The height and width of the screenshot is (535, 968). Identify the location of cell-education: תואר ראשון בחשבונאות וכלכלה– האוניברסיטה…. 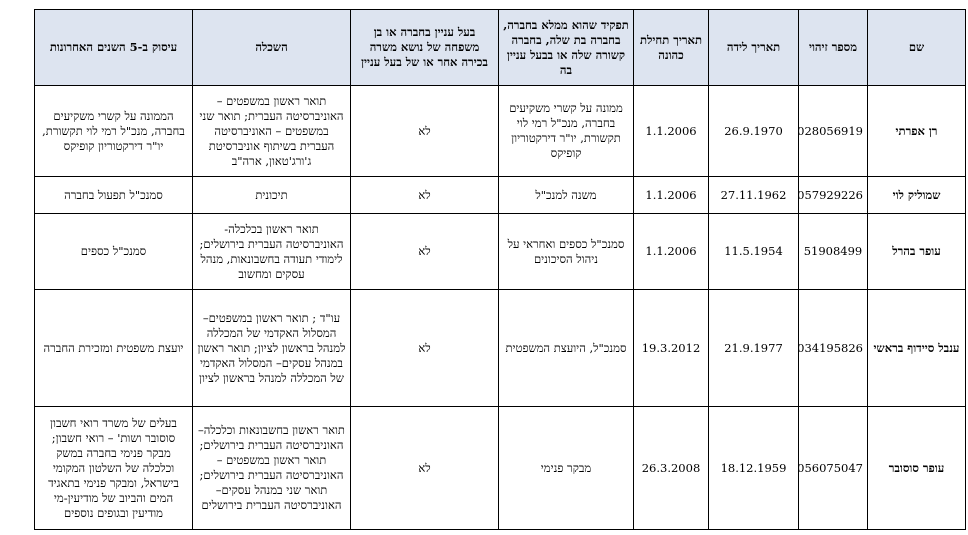
(271, 468).